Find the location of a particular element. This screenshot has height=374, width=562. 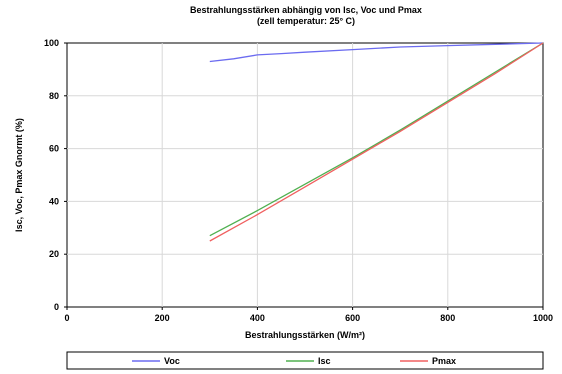

legend-label-isc: Isc is located at coordinates (324, 361).